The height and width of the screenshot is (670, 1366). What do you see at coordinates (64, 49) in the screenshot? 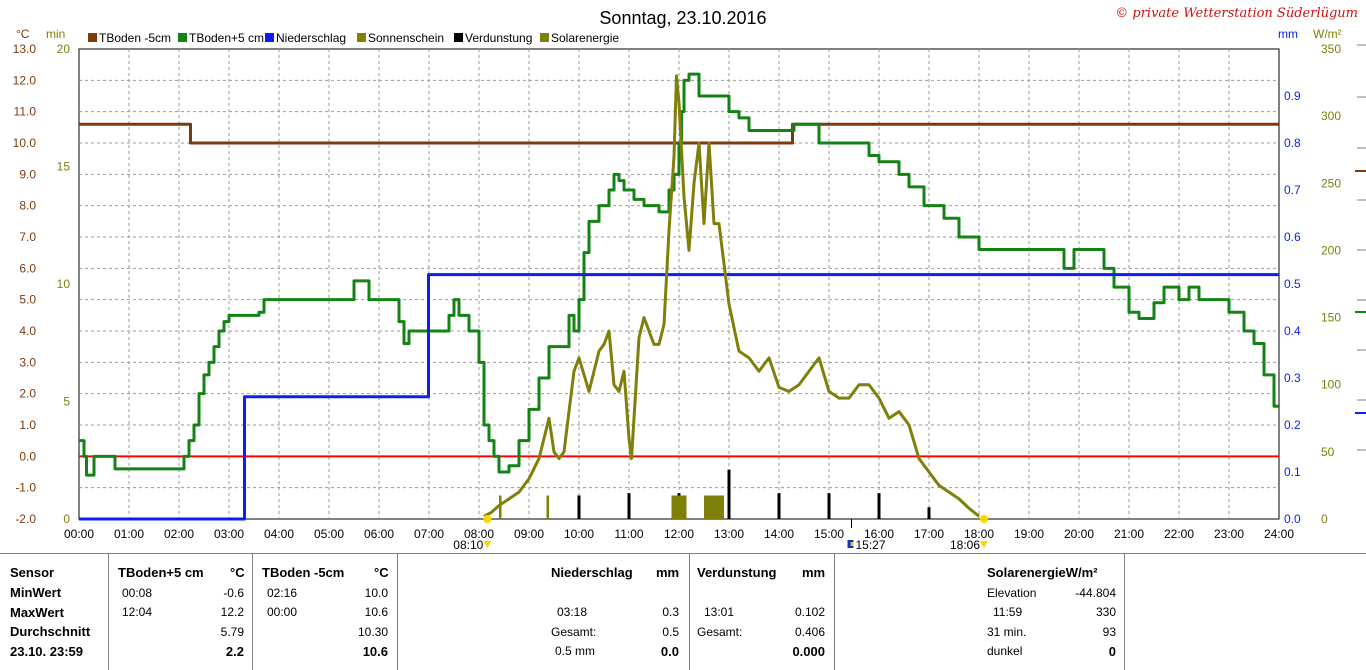
I see `y-tick-label-minutes: 20` at bounding box center [64, 49].